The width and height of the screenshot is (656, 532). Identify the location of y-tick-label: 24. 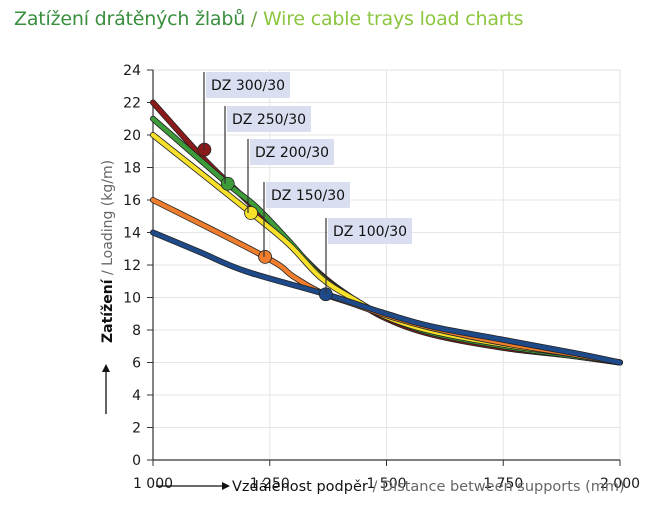
(132, 71).